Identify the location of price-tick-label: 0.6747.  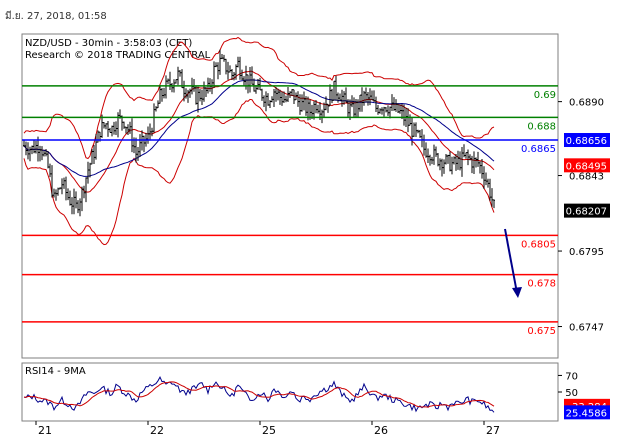
(586, 328).